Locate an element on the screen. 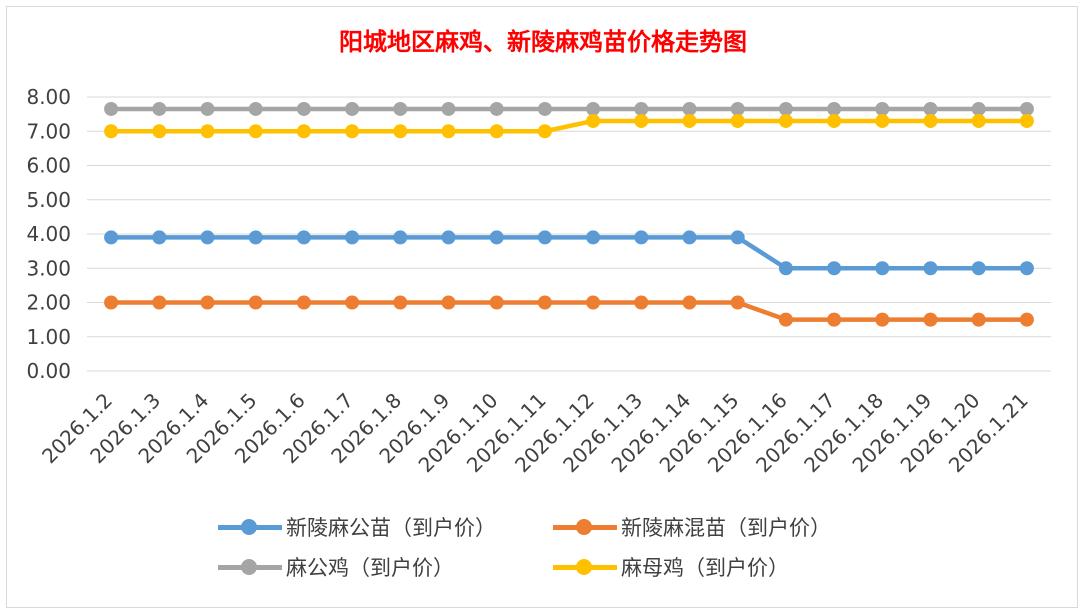 This screenshot has width=1086, height=615. legend-label-series-2: 新陵麻混苗（到户价） is located at coordinates (726, 528).